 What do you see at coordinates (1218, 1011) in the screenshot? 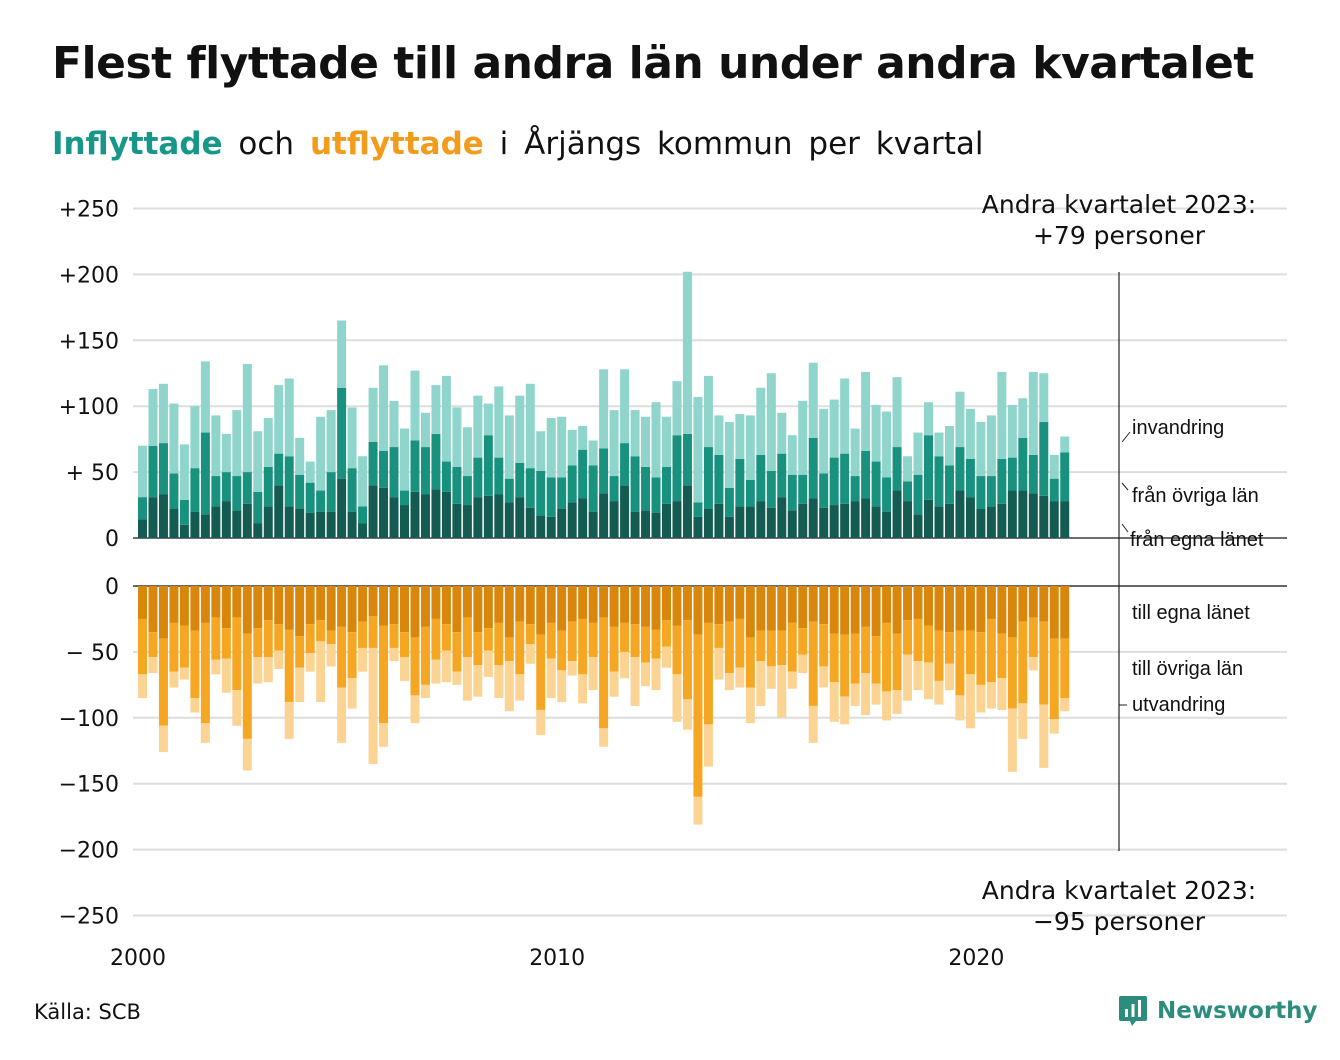
I see `newsworthy-logo: Newsworthy` at bounding box center [1218, 1011].